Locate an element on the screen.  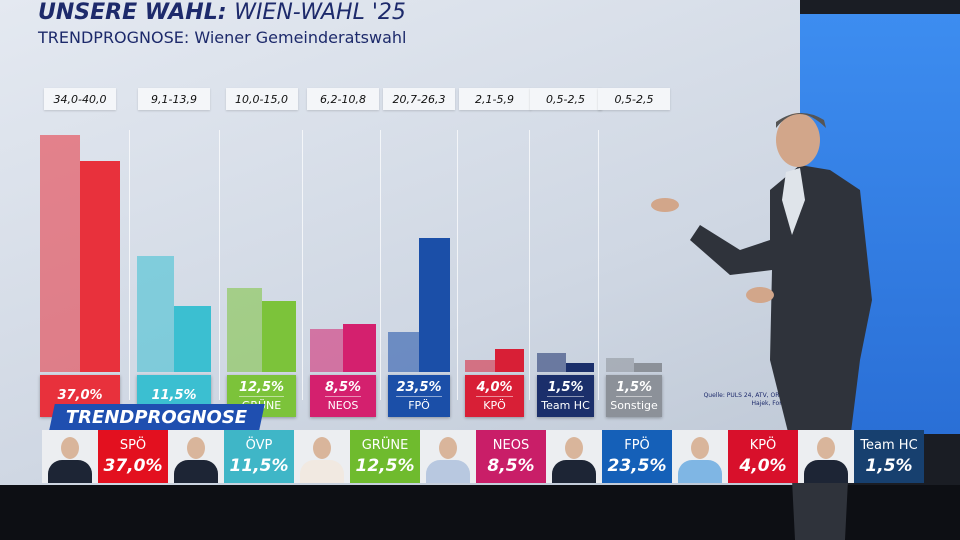
party-name: FPÖ is located at coordinates (637, 445).